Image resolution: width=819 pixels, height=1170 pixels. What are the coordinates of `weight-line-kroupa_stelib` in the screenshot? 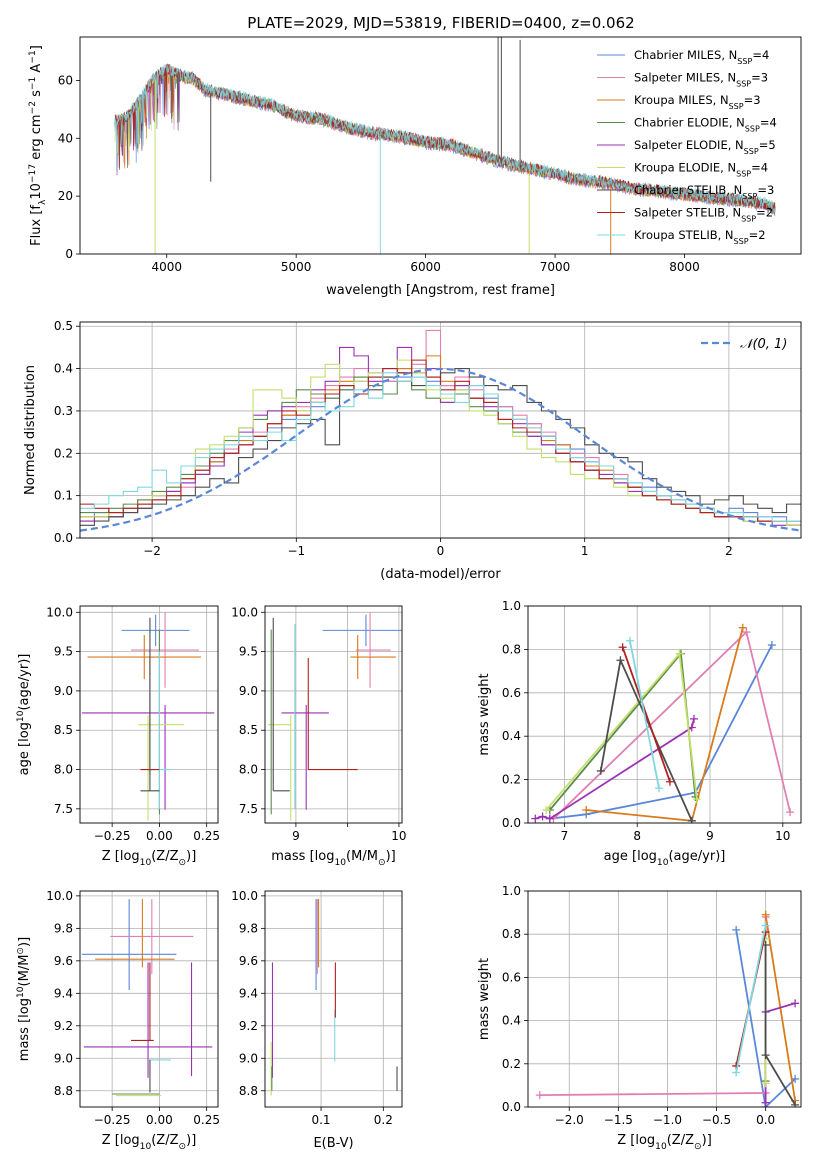 It's located at (751, 999).